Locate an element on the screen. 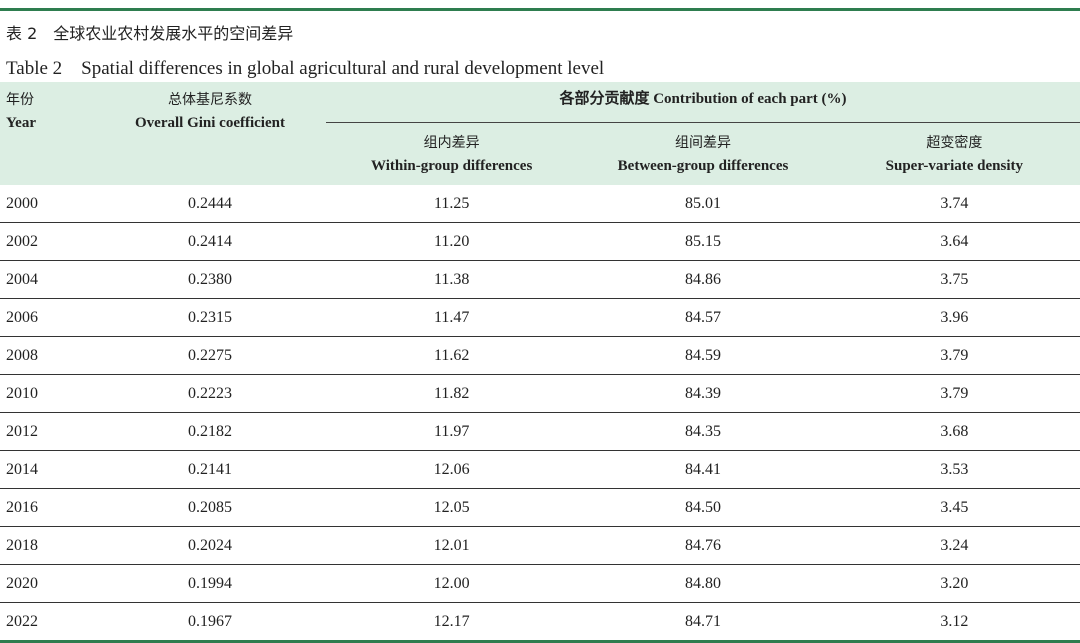  table-row: 2002 0.2414 11.20 85.15 3.64 is located at coordinates (540, 241).